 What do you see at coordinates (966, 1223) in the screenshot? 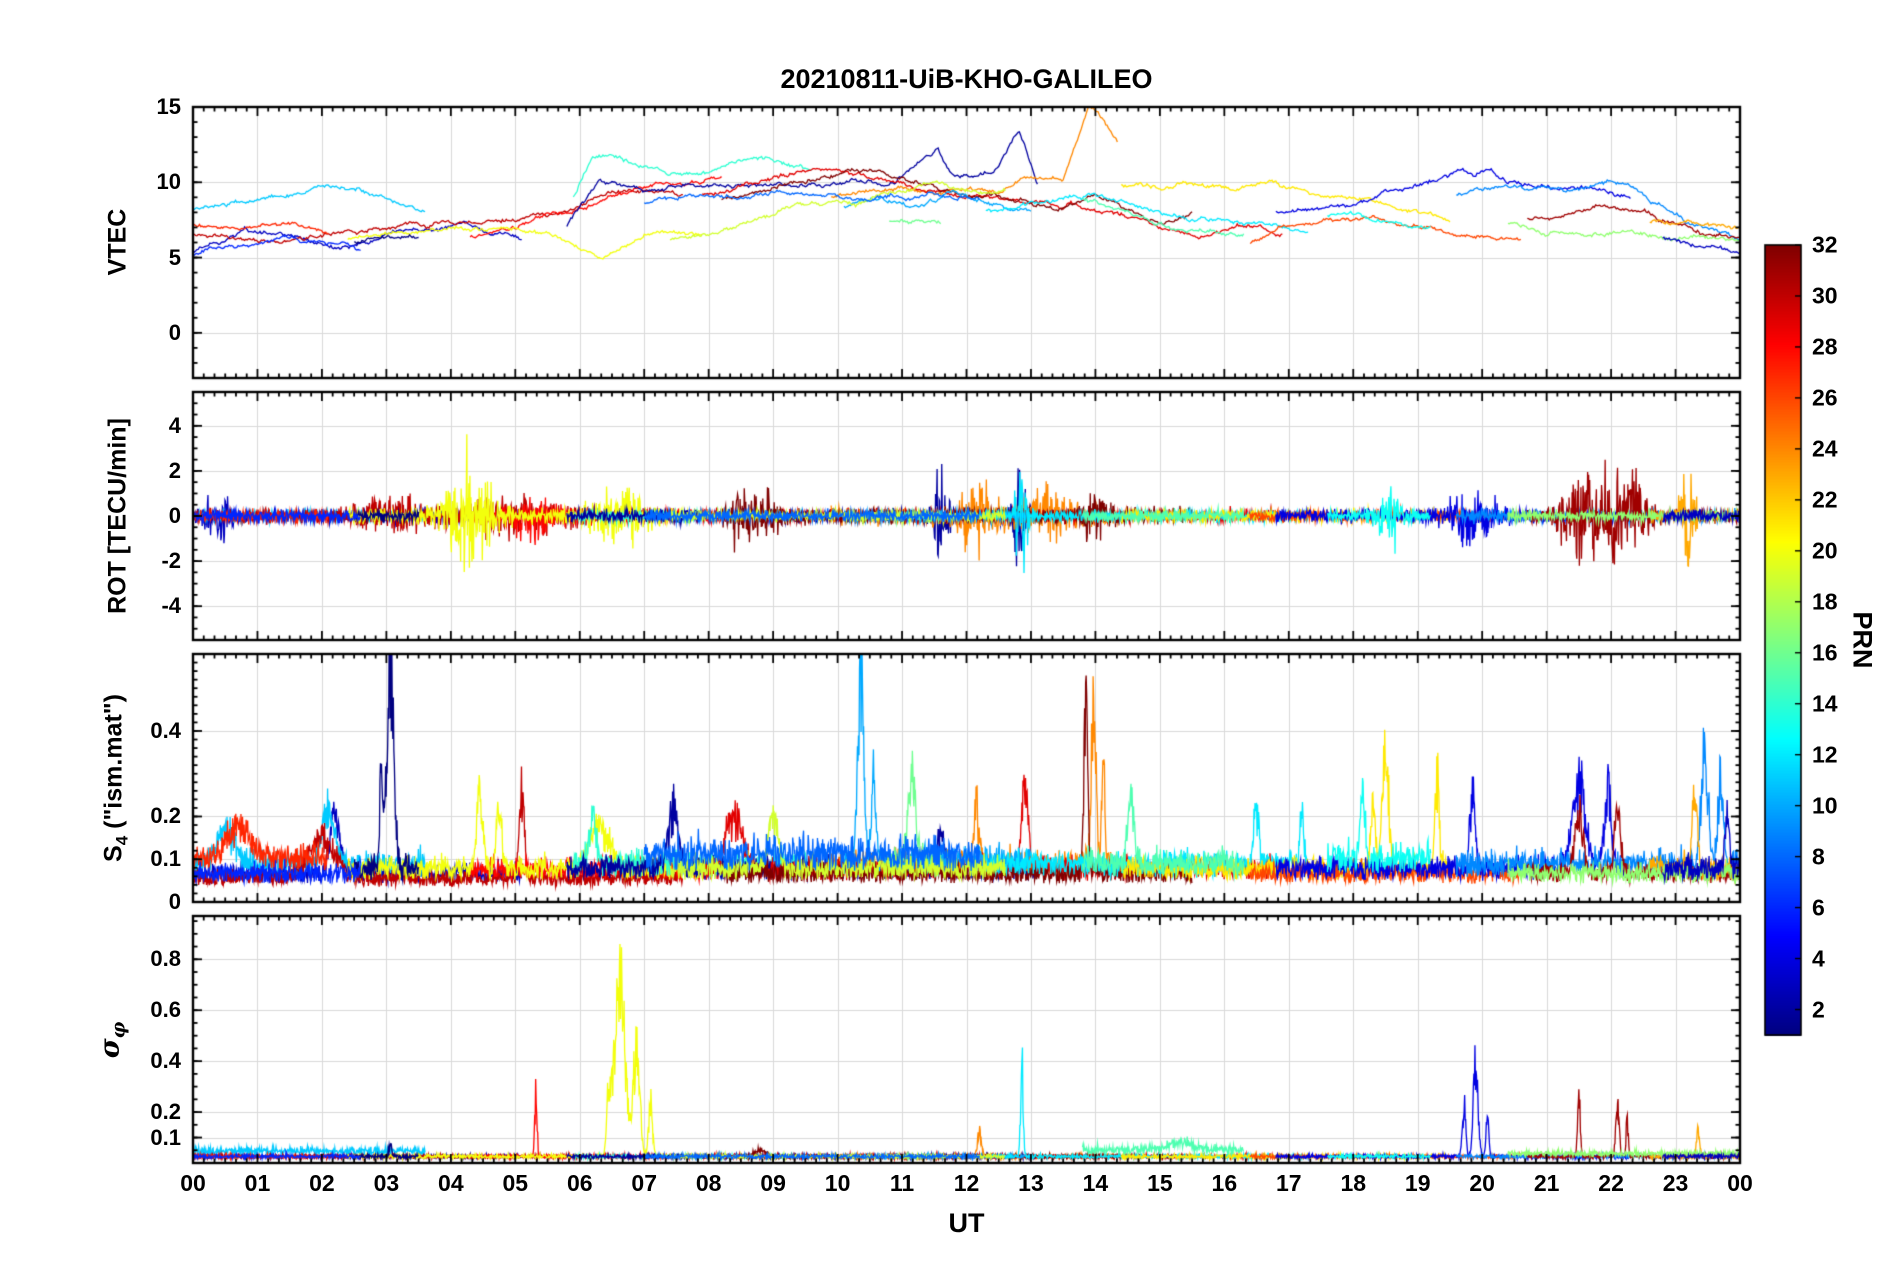
I see `x-axis-label: UT` at bounding box center [966, 1223].